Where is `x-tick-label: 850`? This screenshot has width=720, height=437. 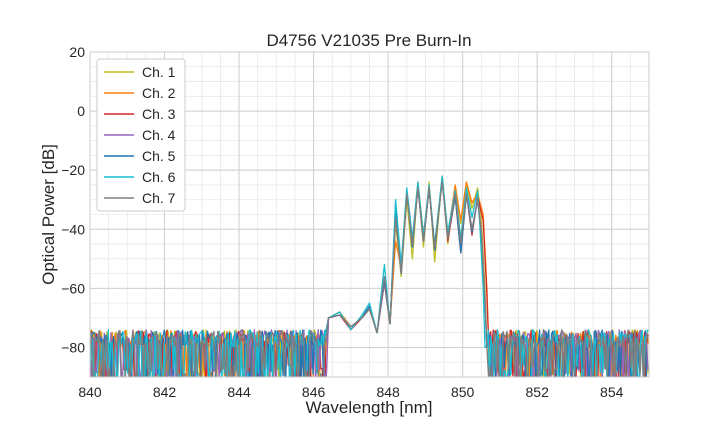
x-tick-label: 850 is located at coordinates (463, 392).